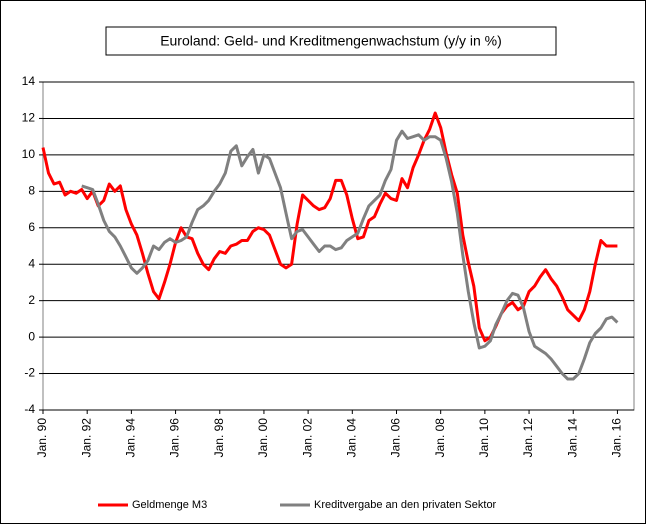 This screenshot has width=646, height=524. I want to click on x-tick-label: Jan. 04, so click(351, 438).